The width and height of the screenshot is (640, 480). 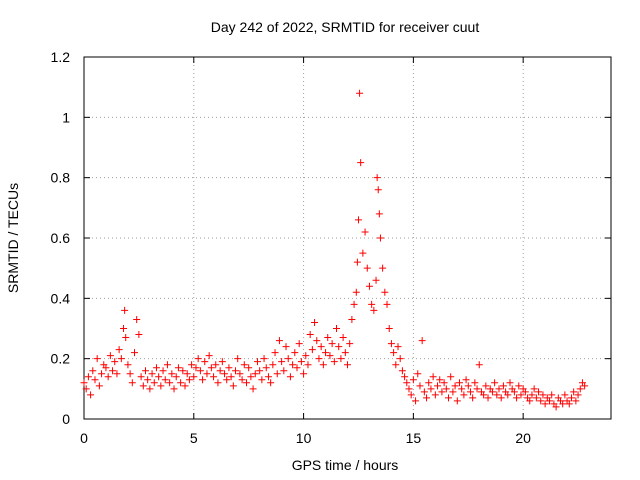 What do you see at coordinates (66, 419) in the screenshot?
I see `y-tick-label: 0` at bounding box center [66, 419].